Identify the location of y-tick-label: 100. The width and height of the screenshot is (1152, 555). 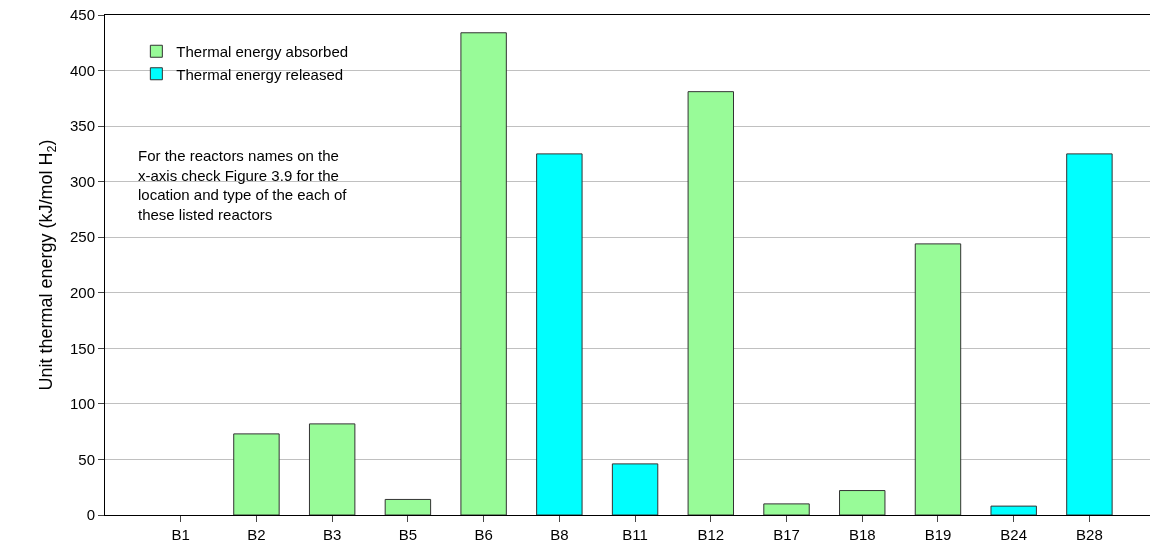
(82, 404).